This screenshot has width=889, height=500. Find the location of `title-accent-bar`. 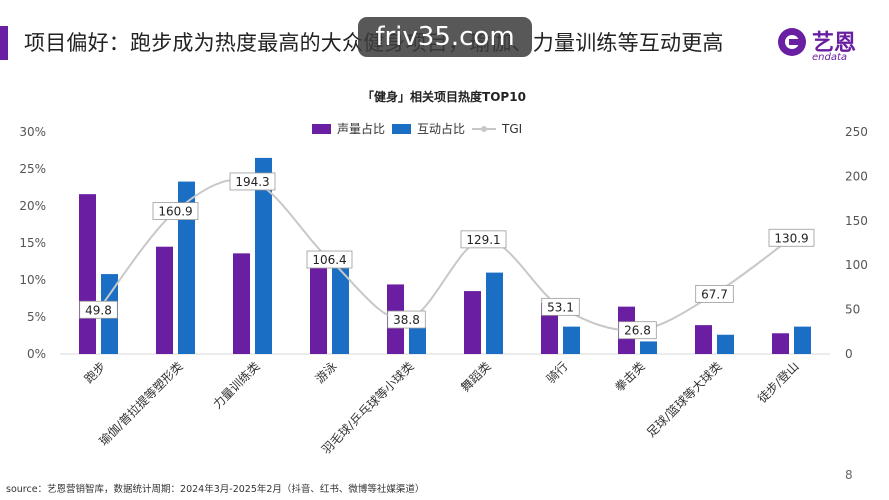

title-accent-bar is located at coordinates (4, 43).